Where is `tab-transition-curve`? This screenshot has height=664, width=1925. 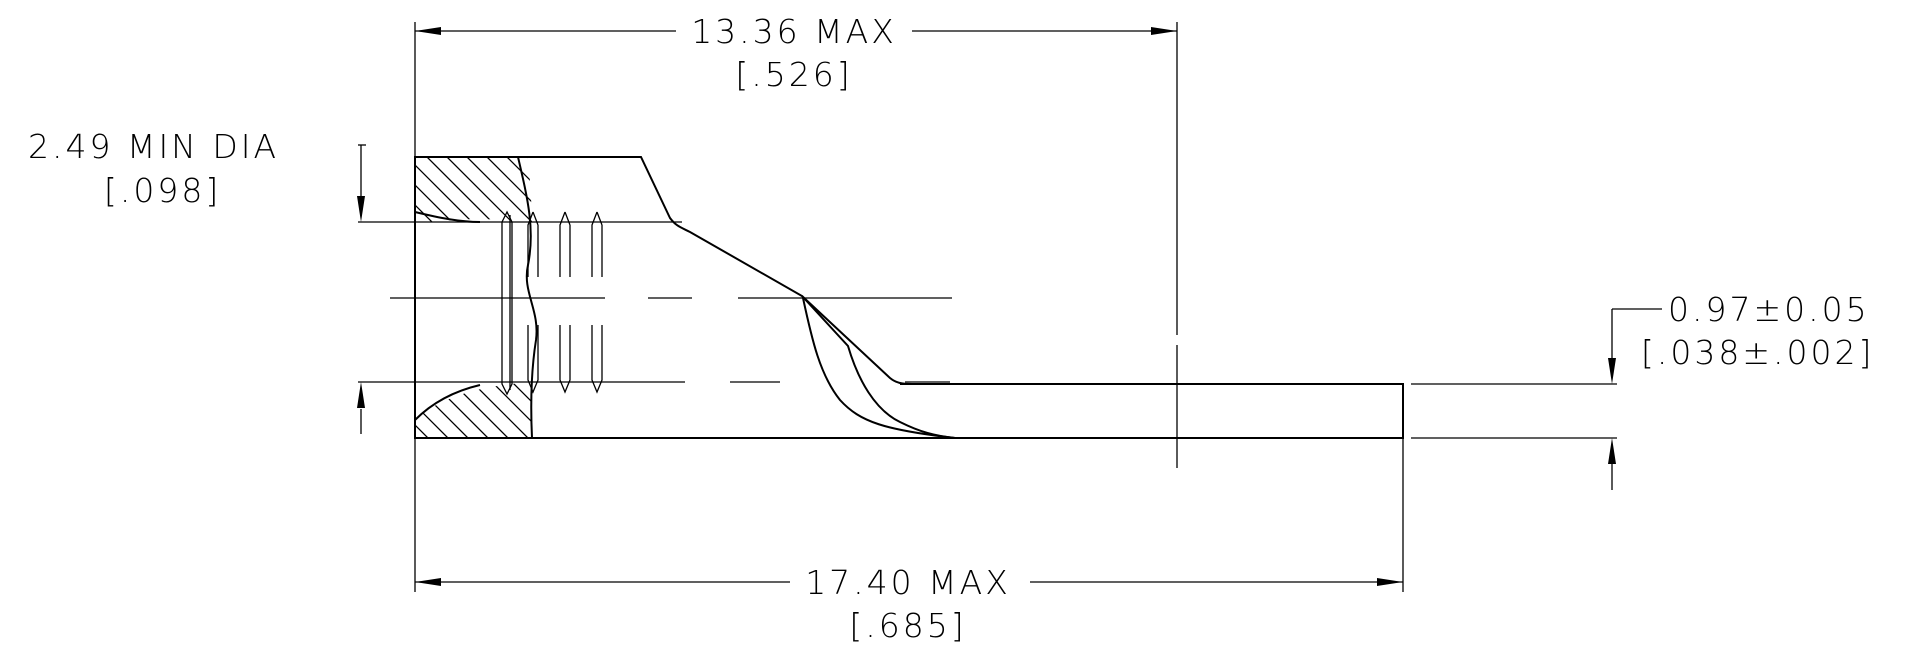
tab-transition-curve is located at coordinates (857, 340).